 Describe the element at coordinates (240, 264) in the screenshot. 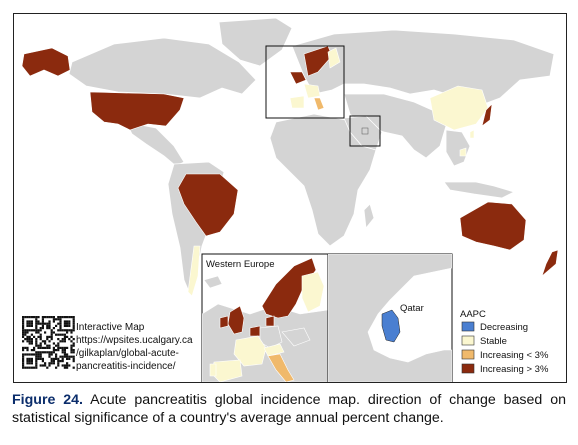

I see `inset-we-title: Western Europe` at that location.